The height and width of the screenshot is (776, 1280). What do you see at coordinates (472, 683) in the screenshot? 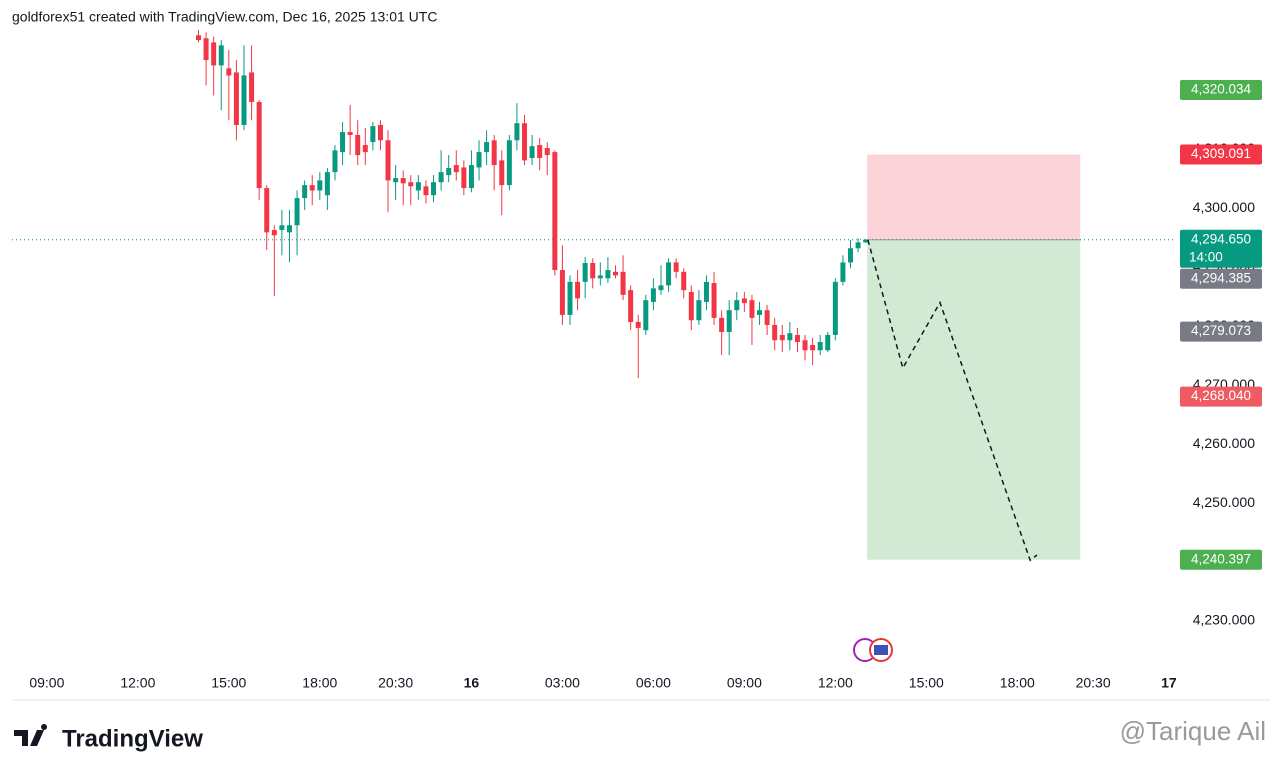
I see `x-tick-label: 16` at bounding box center [472, 683].